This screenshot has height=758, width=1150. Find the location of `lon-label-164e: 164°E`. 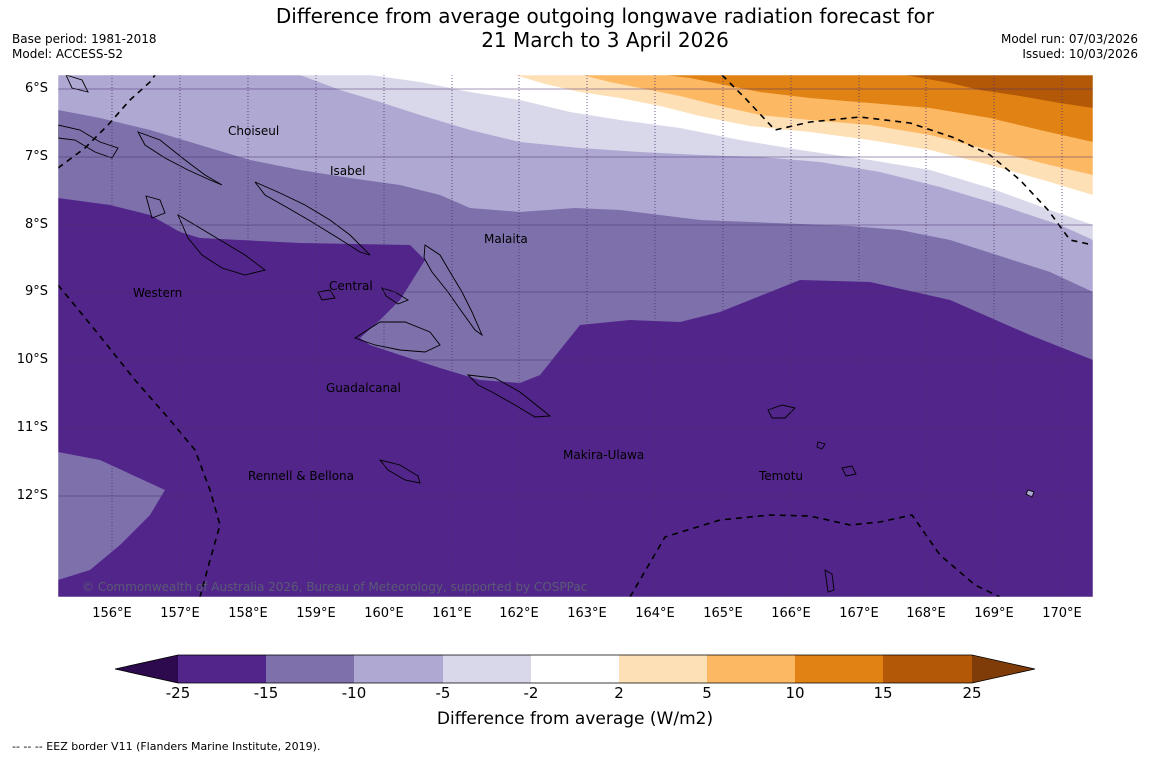

lon-label-164e: 164°E is located at coordinates (655, 613).